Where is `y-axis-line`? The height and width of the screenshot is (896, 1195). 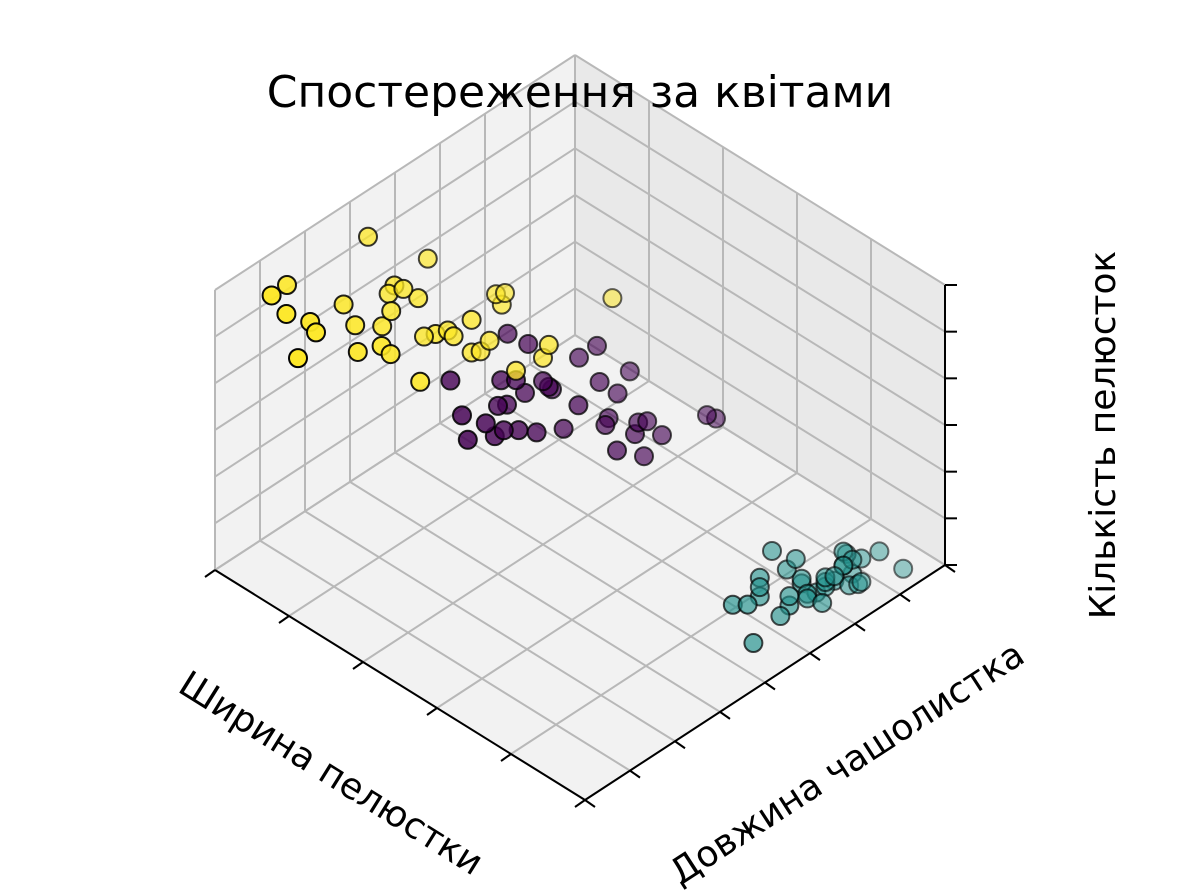 y-axis-line is located at coordinates (765, 682).